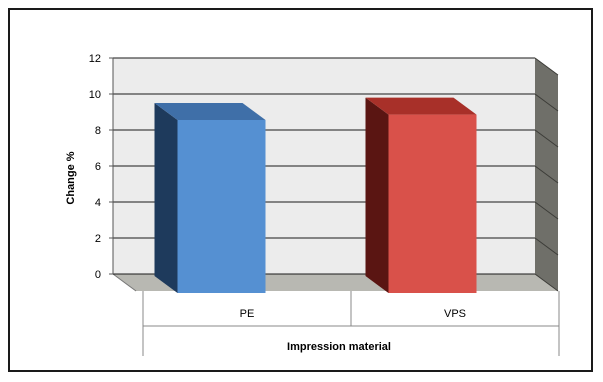 This screenshot has width=603, height=382. I want to click on y-tick-label: 8, so click(98, 131).